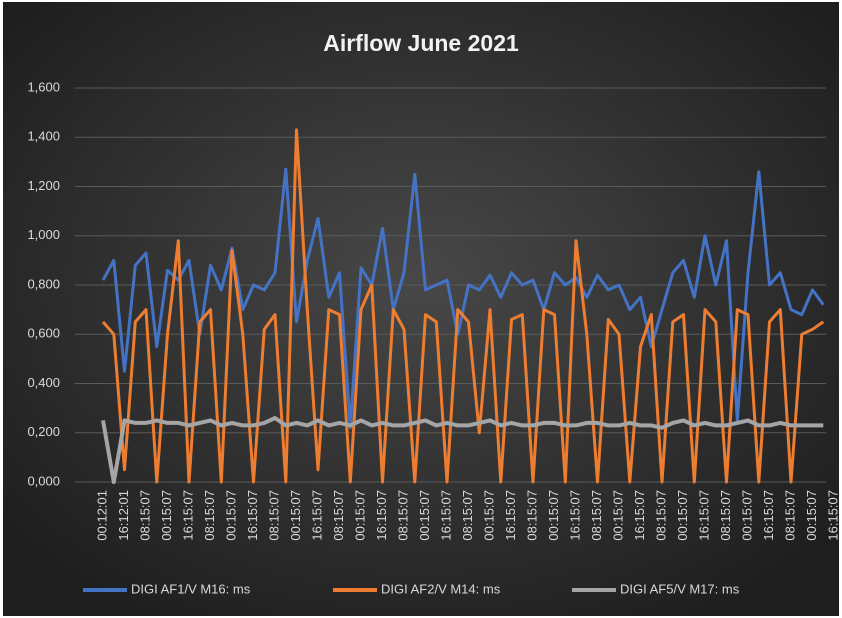 The image size is (842, 618). Describe the element at coordinates (123, 515) in the screenshot. I see `x-tick-label: 16:12:01` at that location.